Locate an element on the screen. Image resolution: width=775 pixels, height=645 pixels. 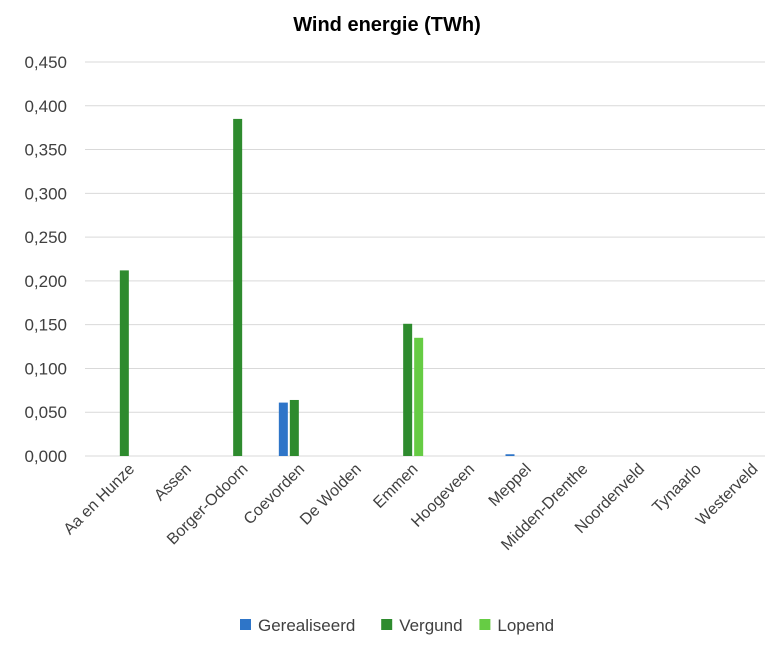
y-tick-label: 0,250 is located at coordinates (45, 237).